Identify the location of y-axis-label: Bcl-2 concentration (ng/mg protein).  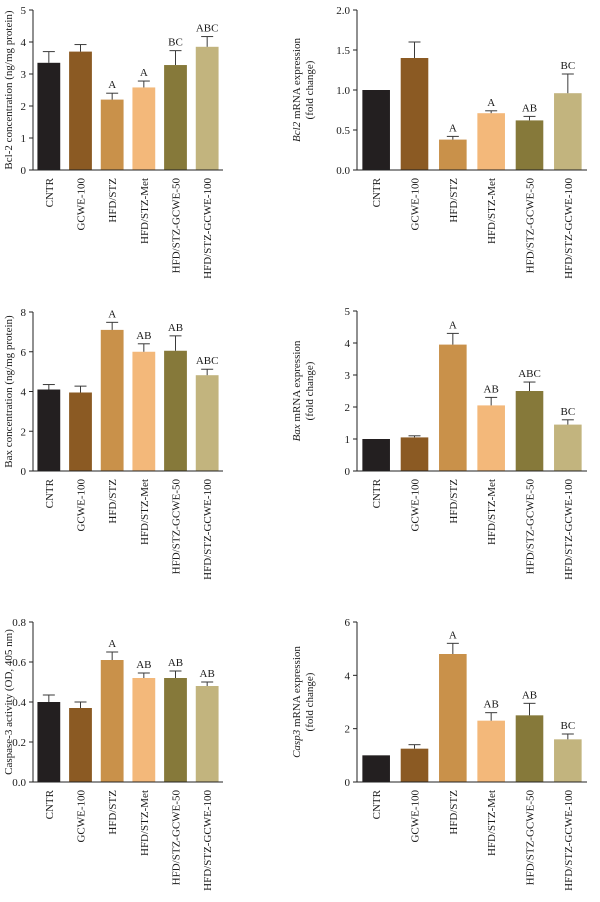
(9, 89).